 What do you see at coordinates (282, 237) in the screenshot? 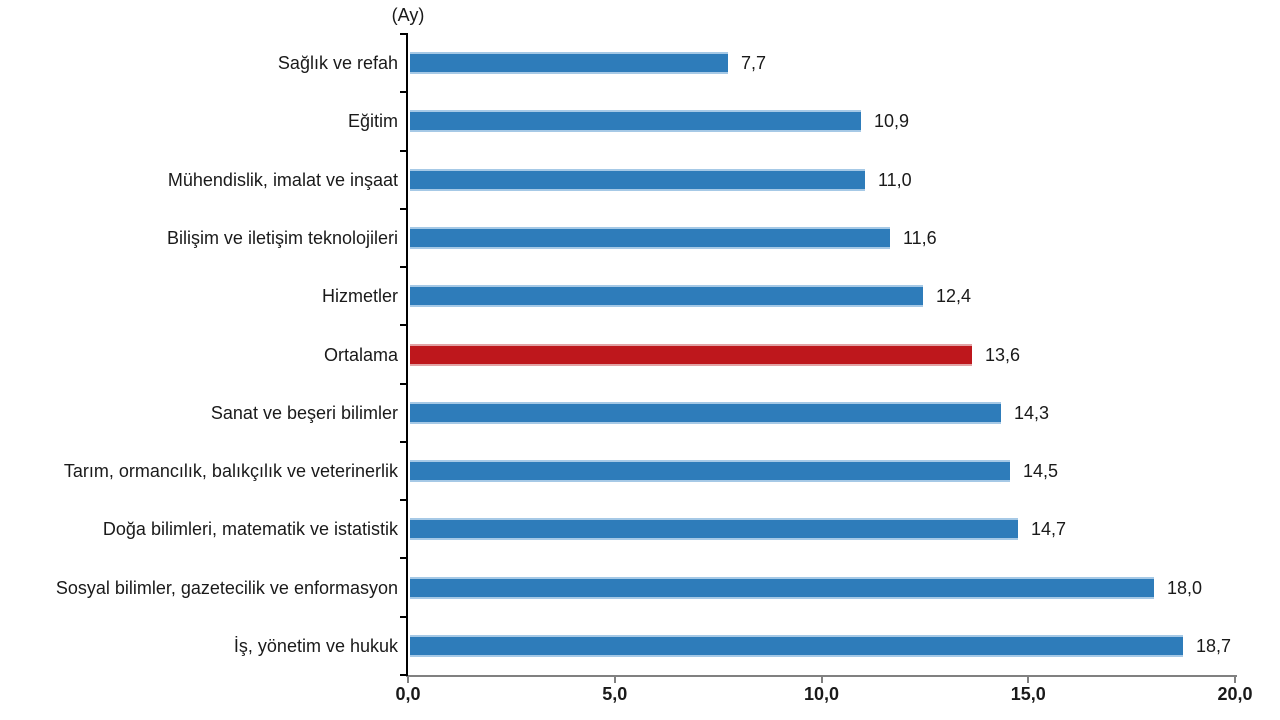
I see `category-label: Bilişim ve iletişim teknolojileri` at bounding box center [282, 237].